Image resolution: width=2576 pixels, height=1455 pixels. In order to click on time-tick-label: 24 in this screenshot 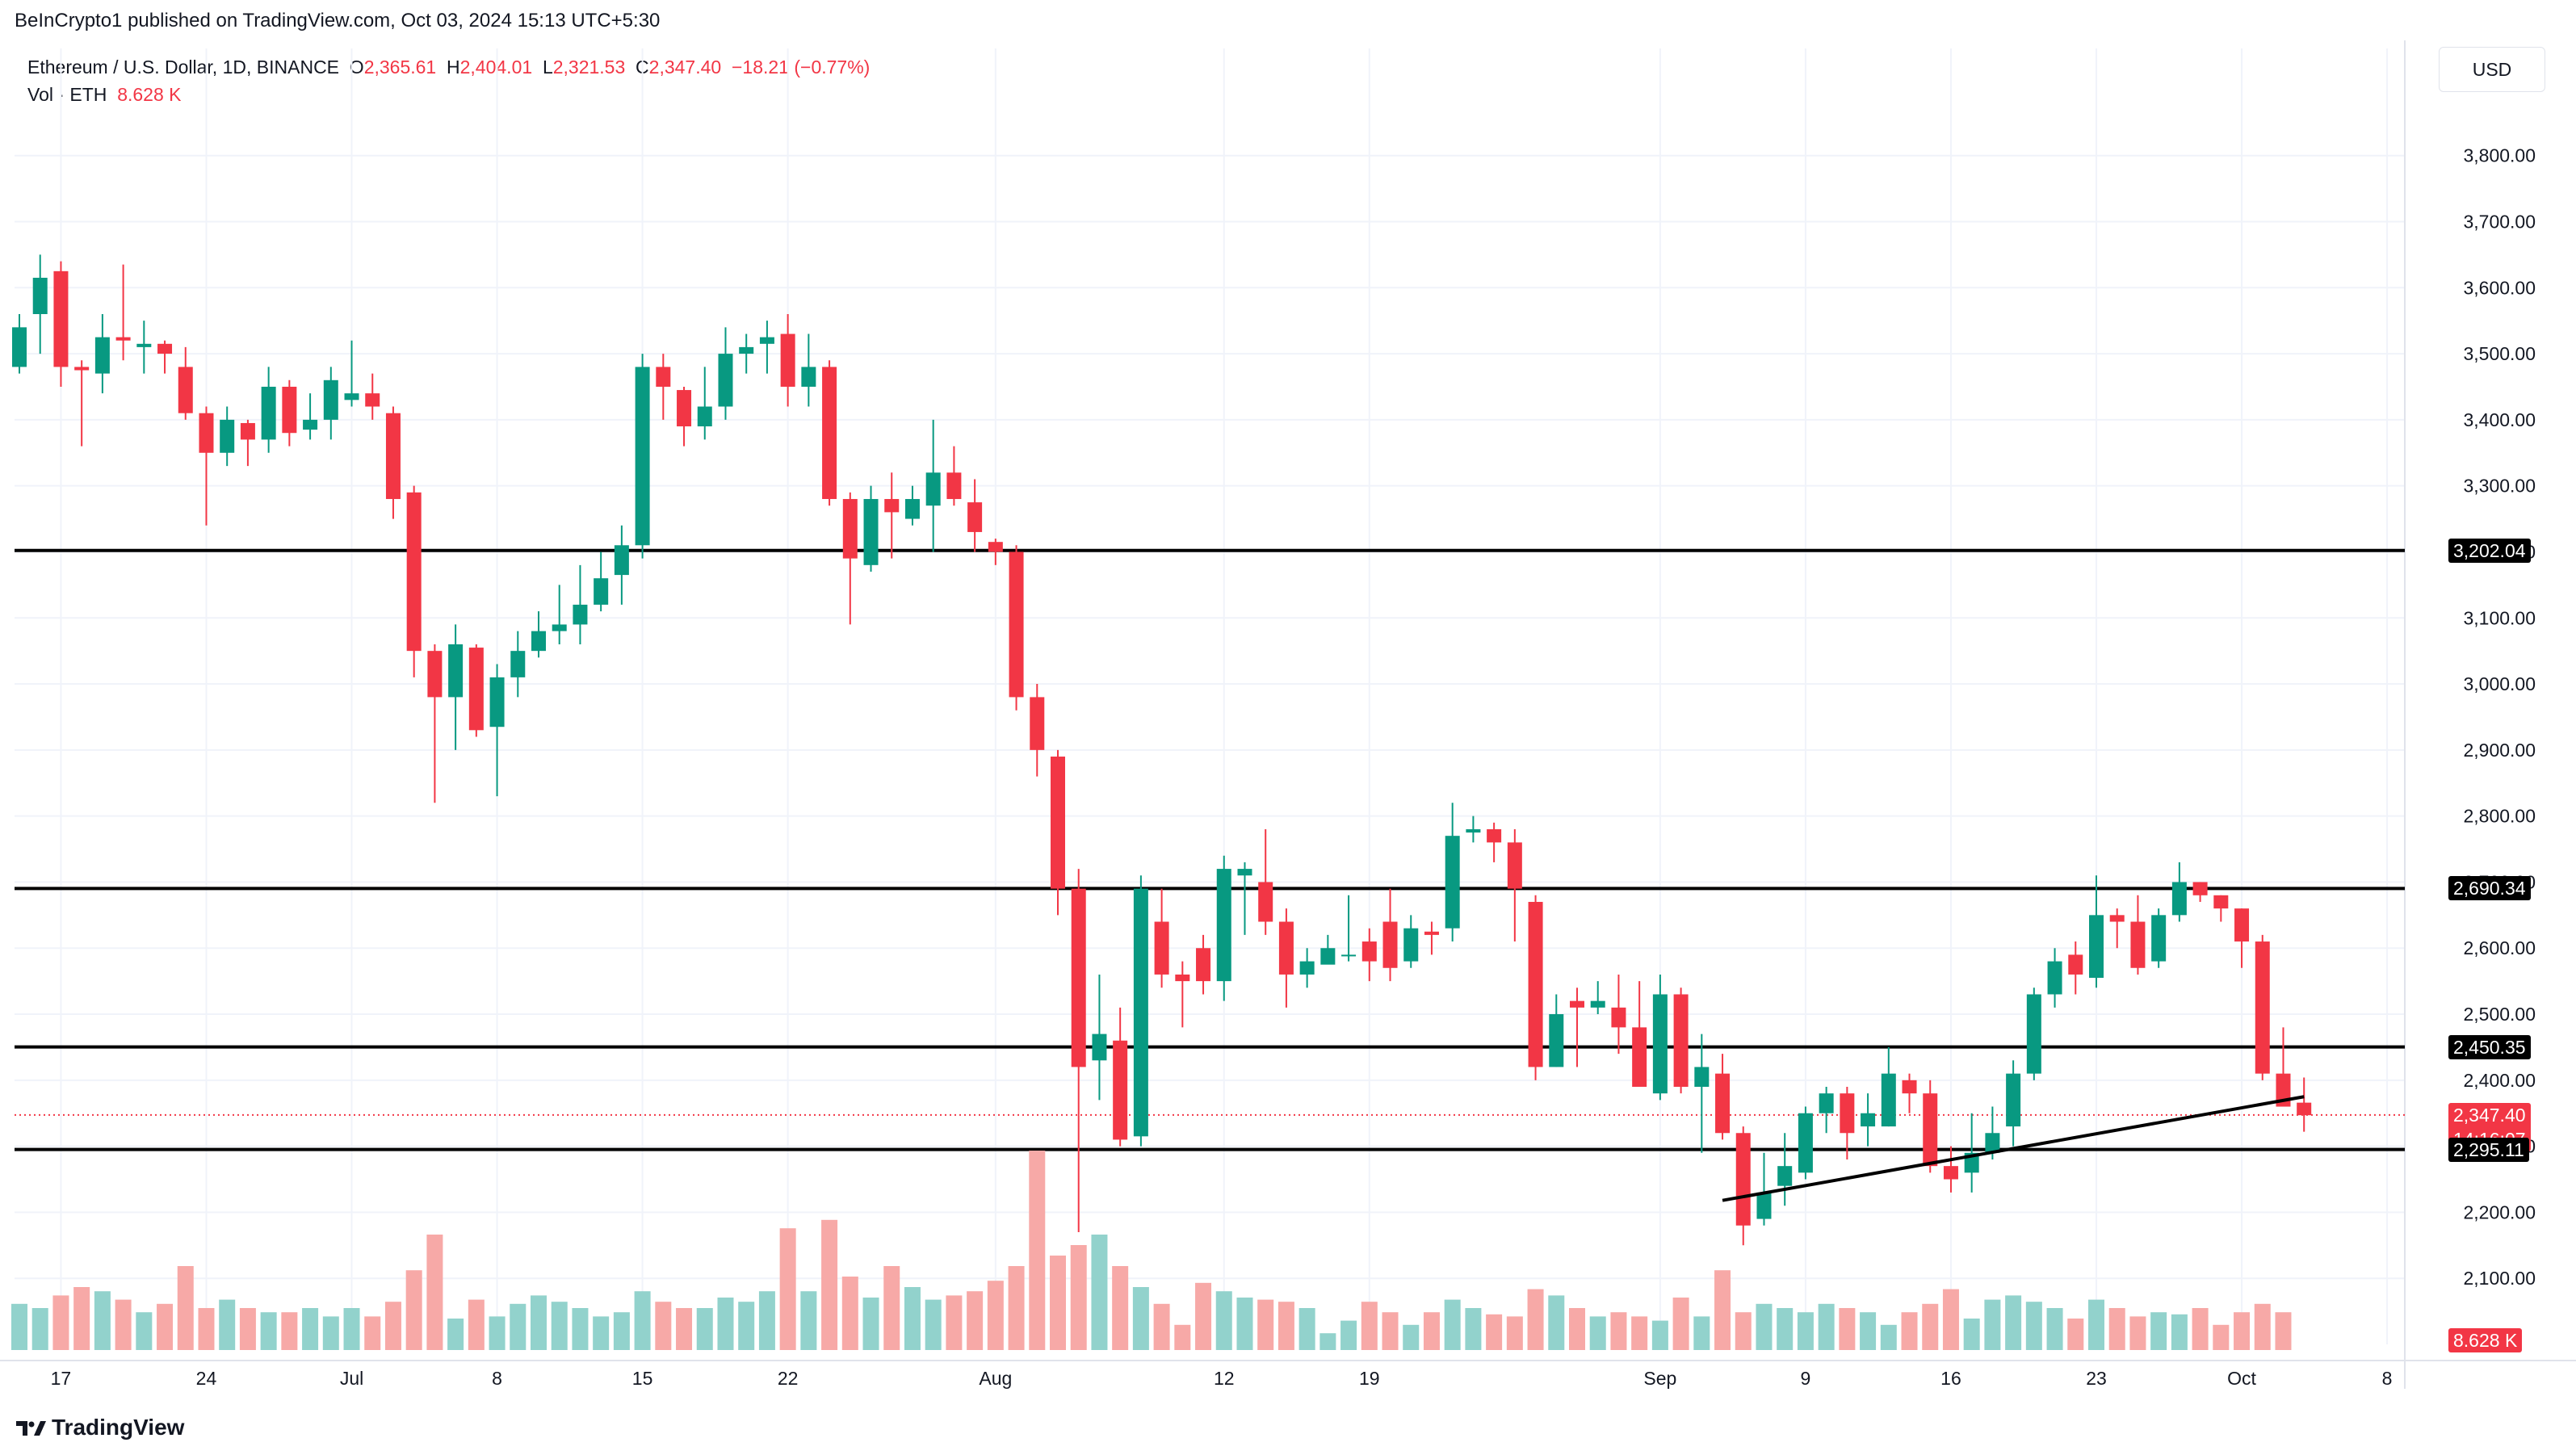, I will do `click(206, 1378)`.